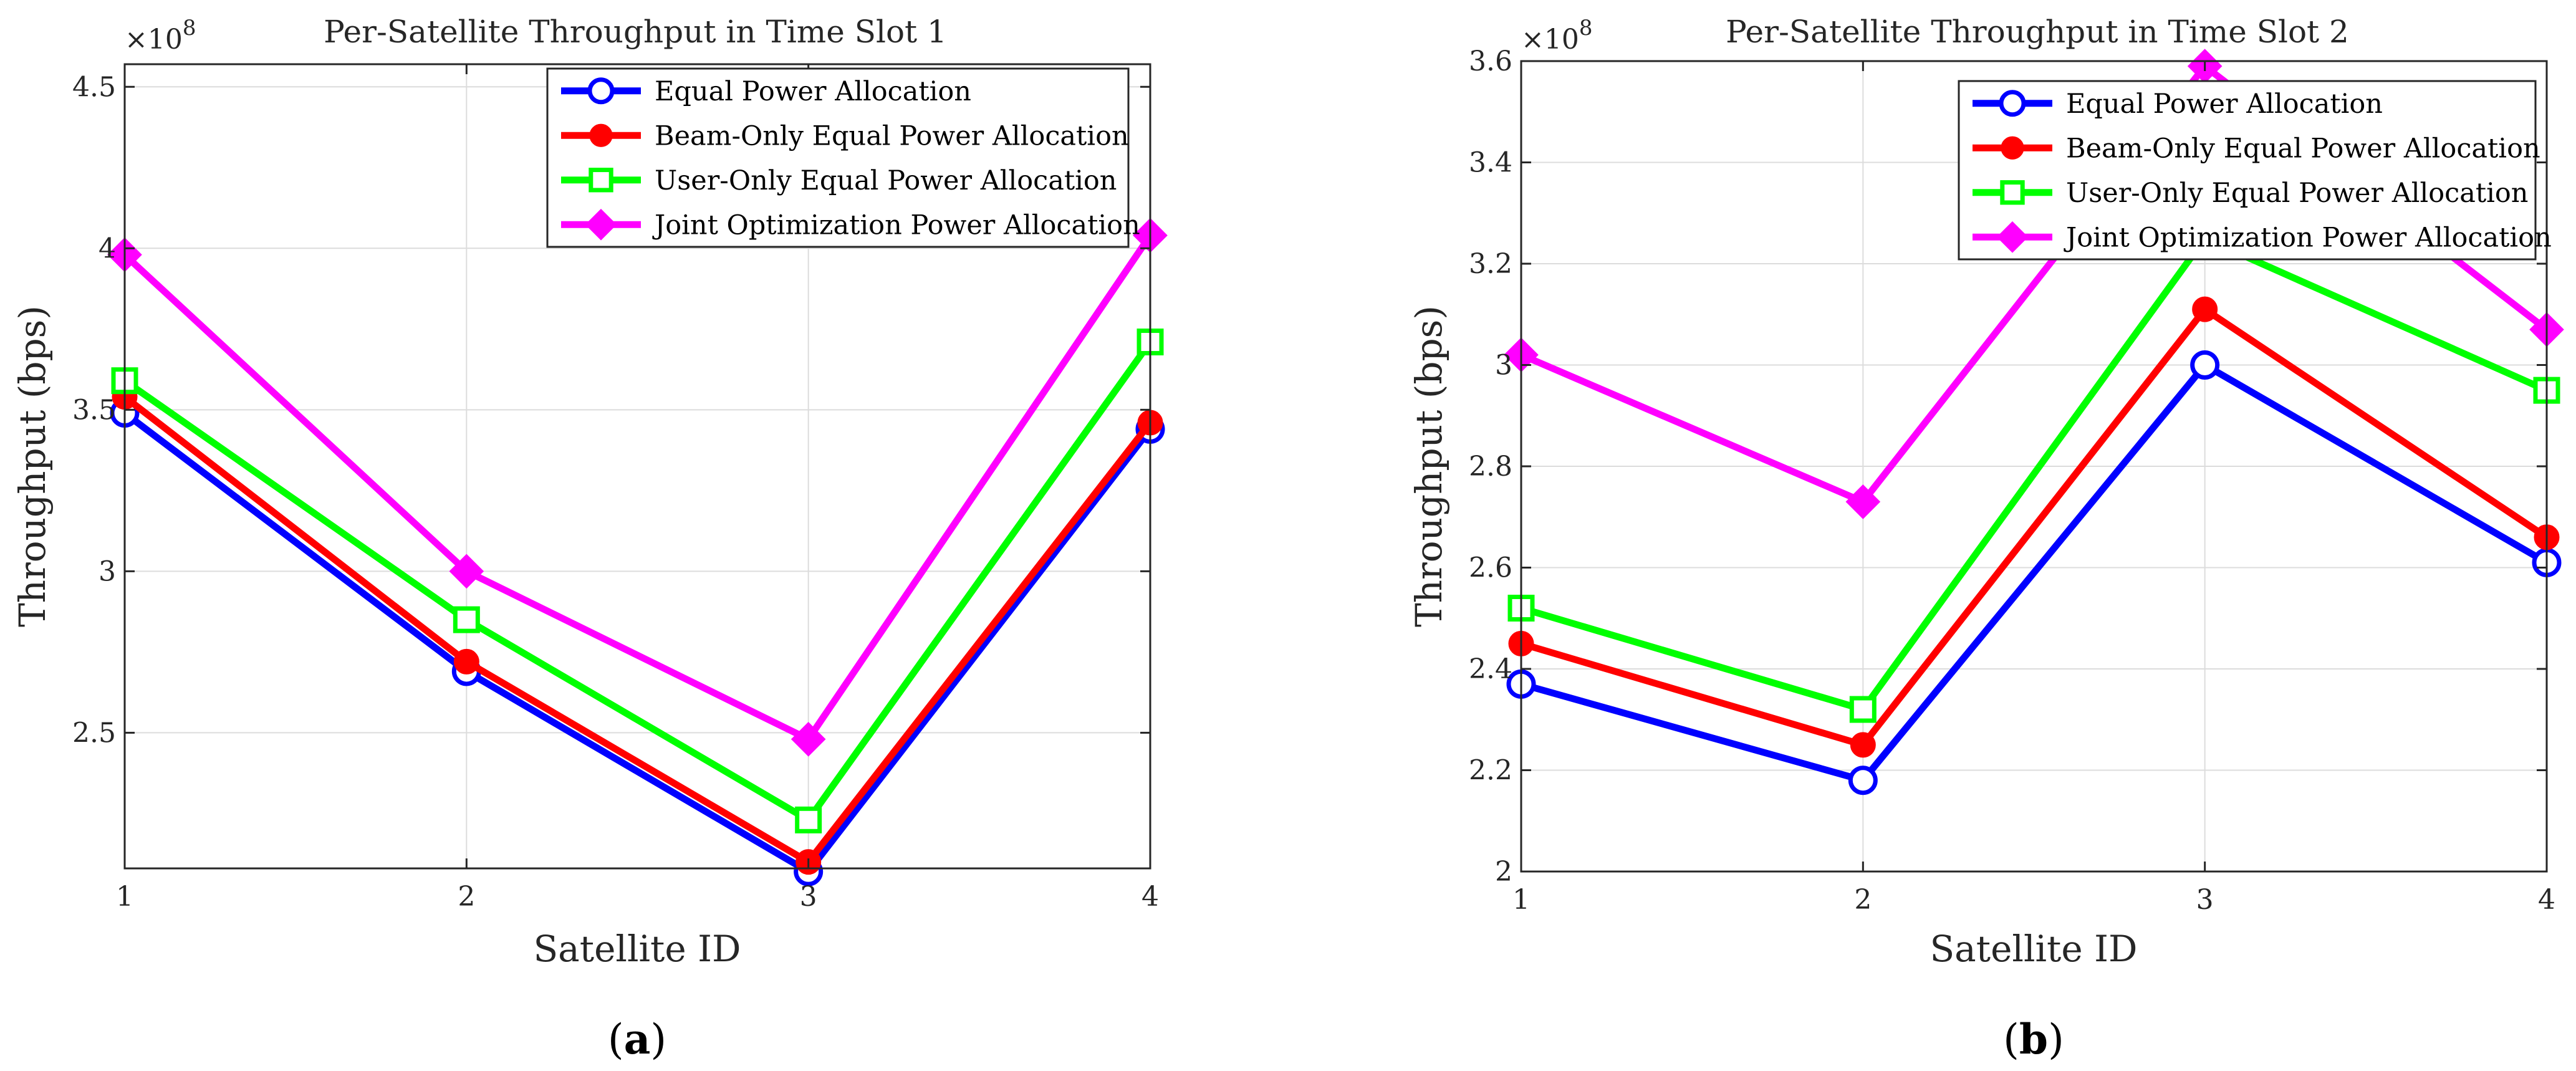 This screenshot has width=2576, height=1071. Describe the element at coordinates (635, 32) in the screenshot. I see `chart-title: Per-Satellite Throughput in Time Slot 1` at that location.